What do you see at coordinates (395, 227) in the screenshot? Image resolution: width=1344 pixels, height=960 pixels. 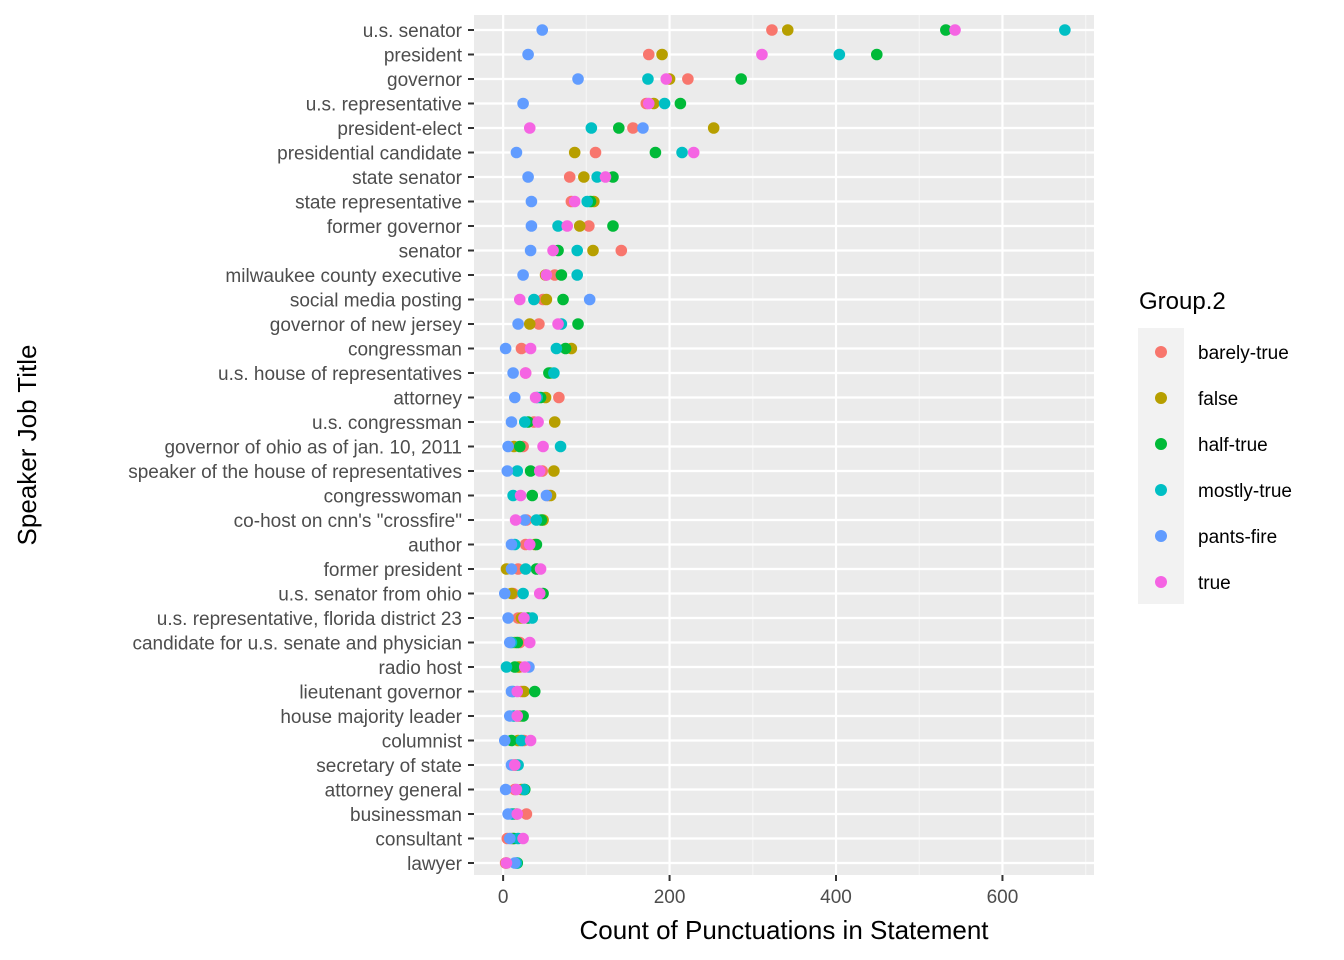 I see `y-tick-label: former governor` at bounding box center [395, 227].